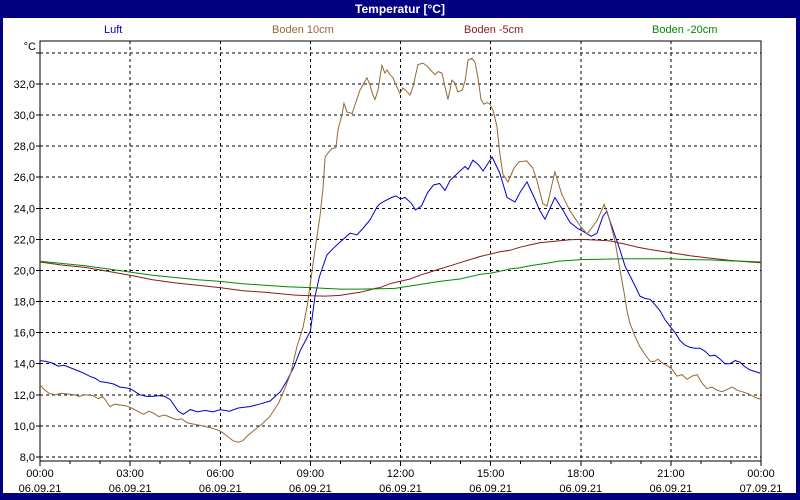 This screenshot has height=500, width=800. What do you see at coordinates (761, 489) in the screenshot?
I see `x-tick-date: 07.09.21` at bounding box center [761, 489].